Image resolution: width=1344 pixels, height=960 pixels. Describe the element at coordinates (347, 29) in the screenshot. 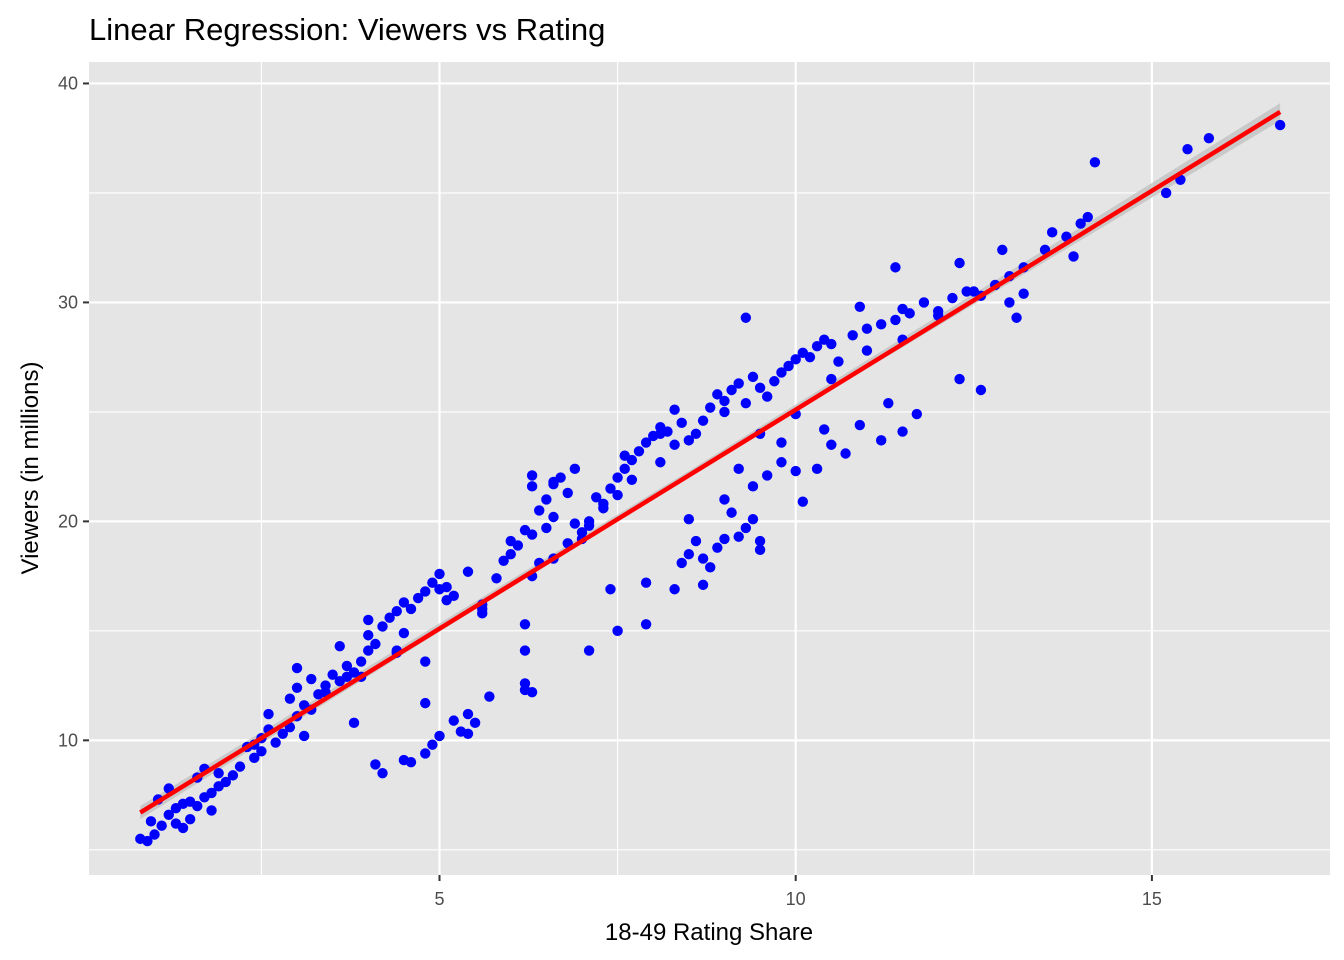

I see `chart-title: Linear Regression: Viewers vs Rating` at that location.